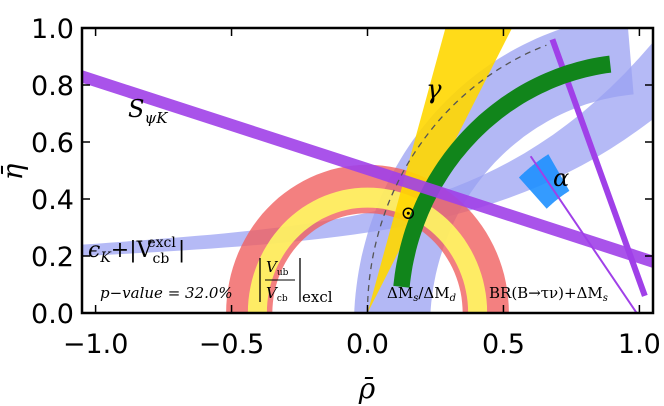 Image resolution: width=664 pixels, height=406 pixels. I want to click on x-tick-label: 0.0, so click(367, 344).